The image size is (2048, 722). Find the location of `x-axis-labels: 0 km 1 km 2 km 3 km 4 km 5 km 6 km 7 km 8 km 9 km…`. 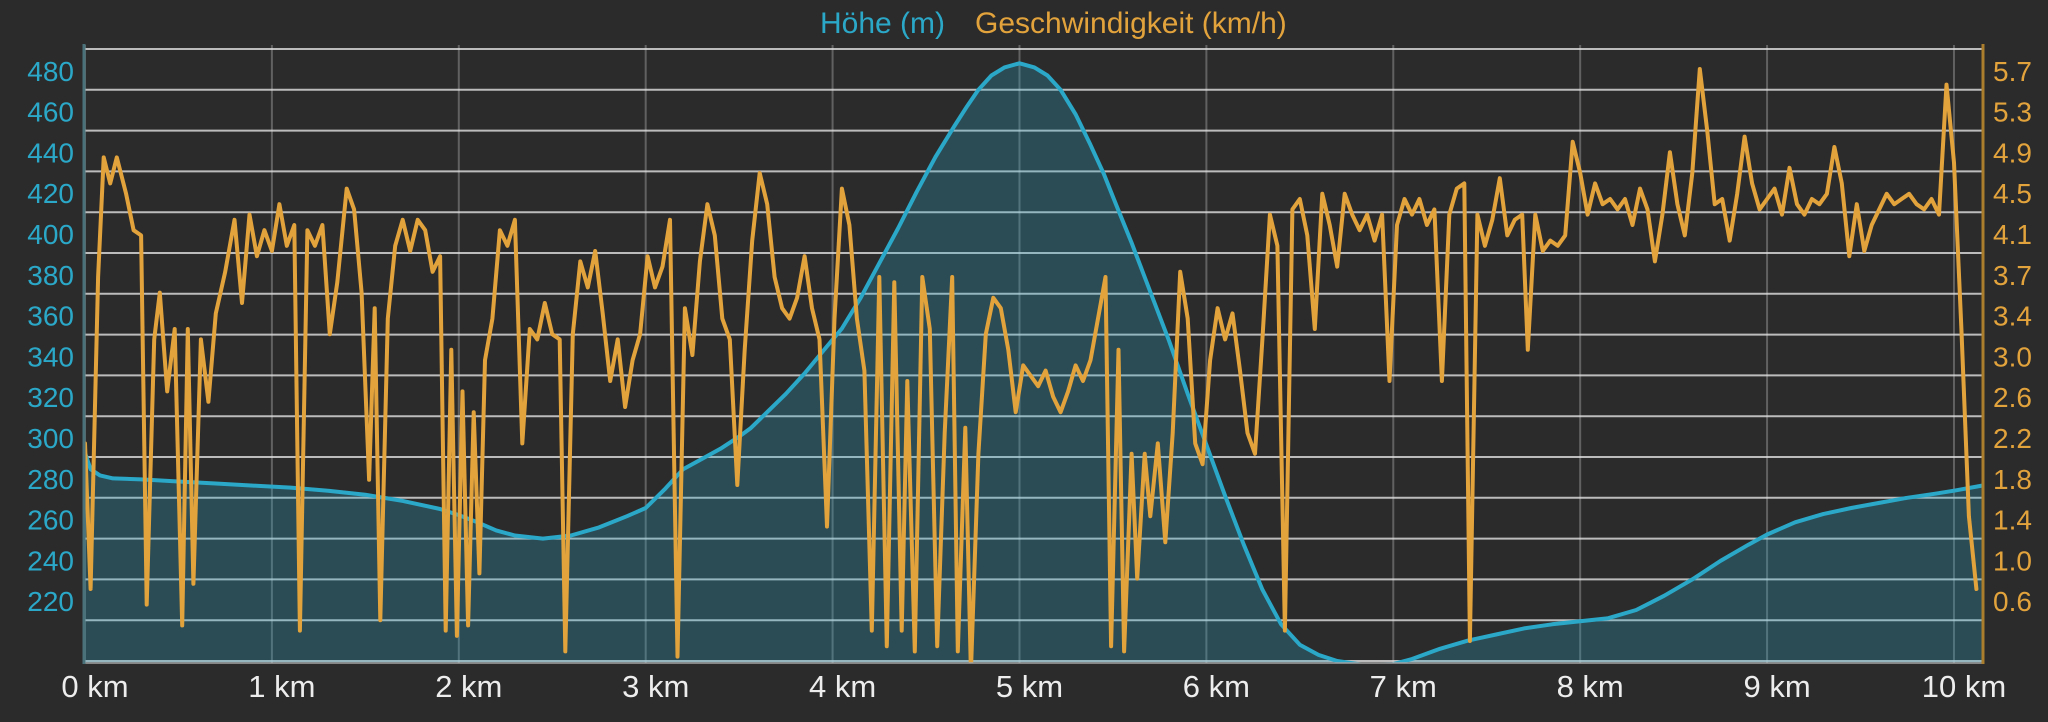

x-axis-labels: 0 km 1 km 2 km 3 km 4 km 5 km 6 km 7 km 8 km 9 km… is located at coordinates (1033, 686).